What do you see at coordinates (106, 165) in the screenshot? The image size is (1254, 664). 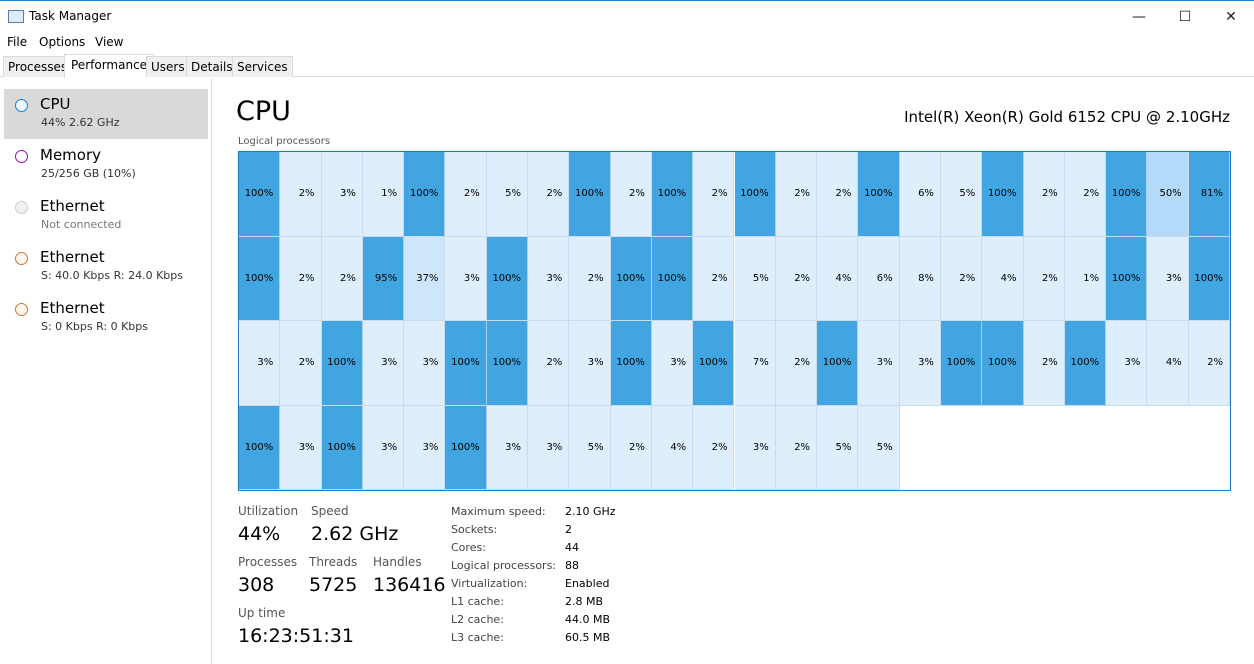 I see `sidebar-item-memory: Memory 25/256 GB (10%)` at bounding box center [106, 165].